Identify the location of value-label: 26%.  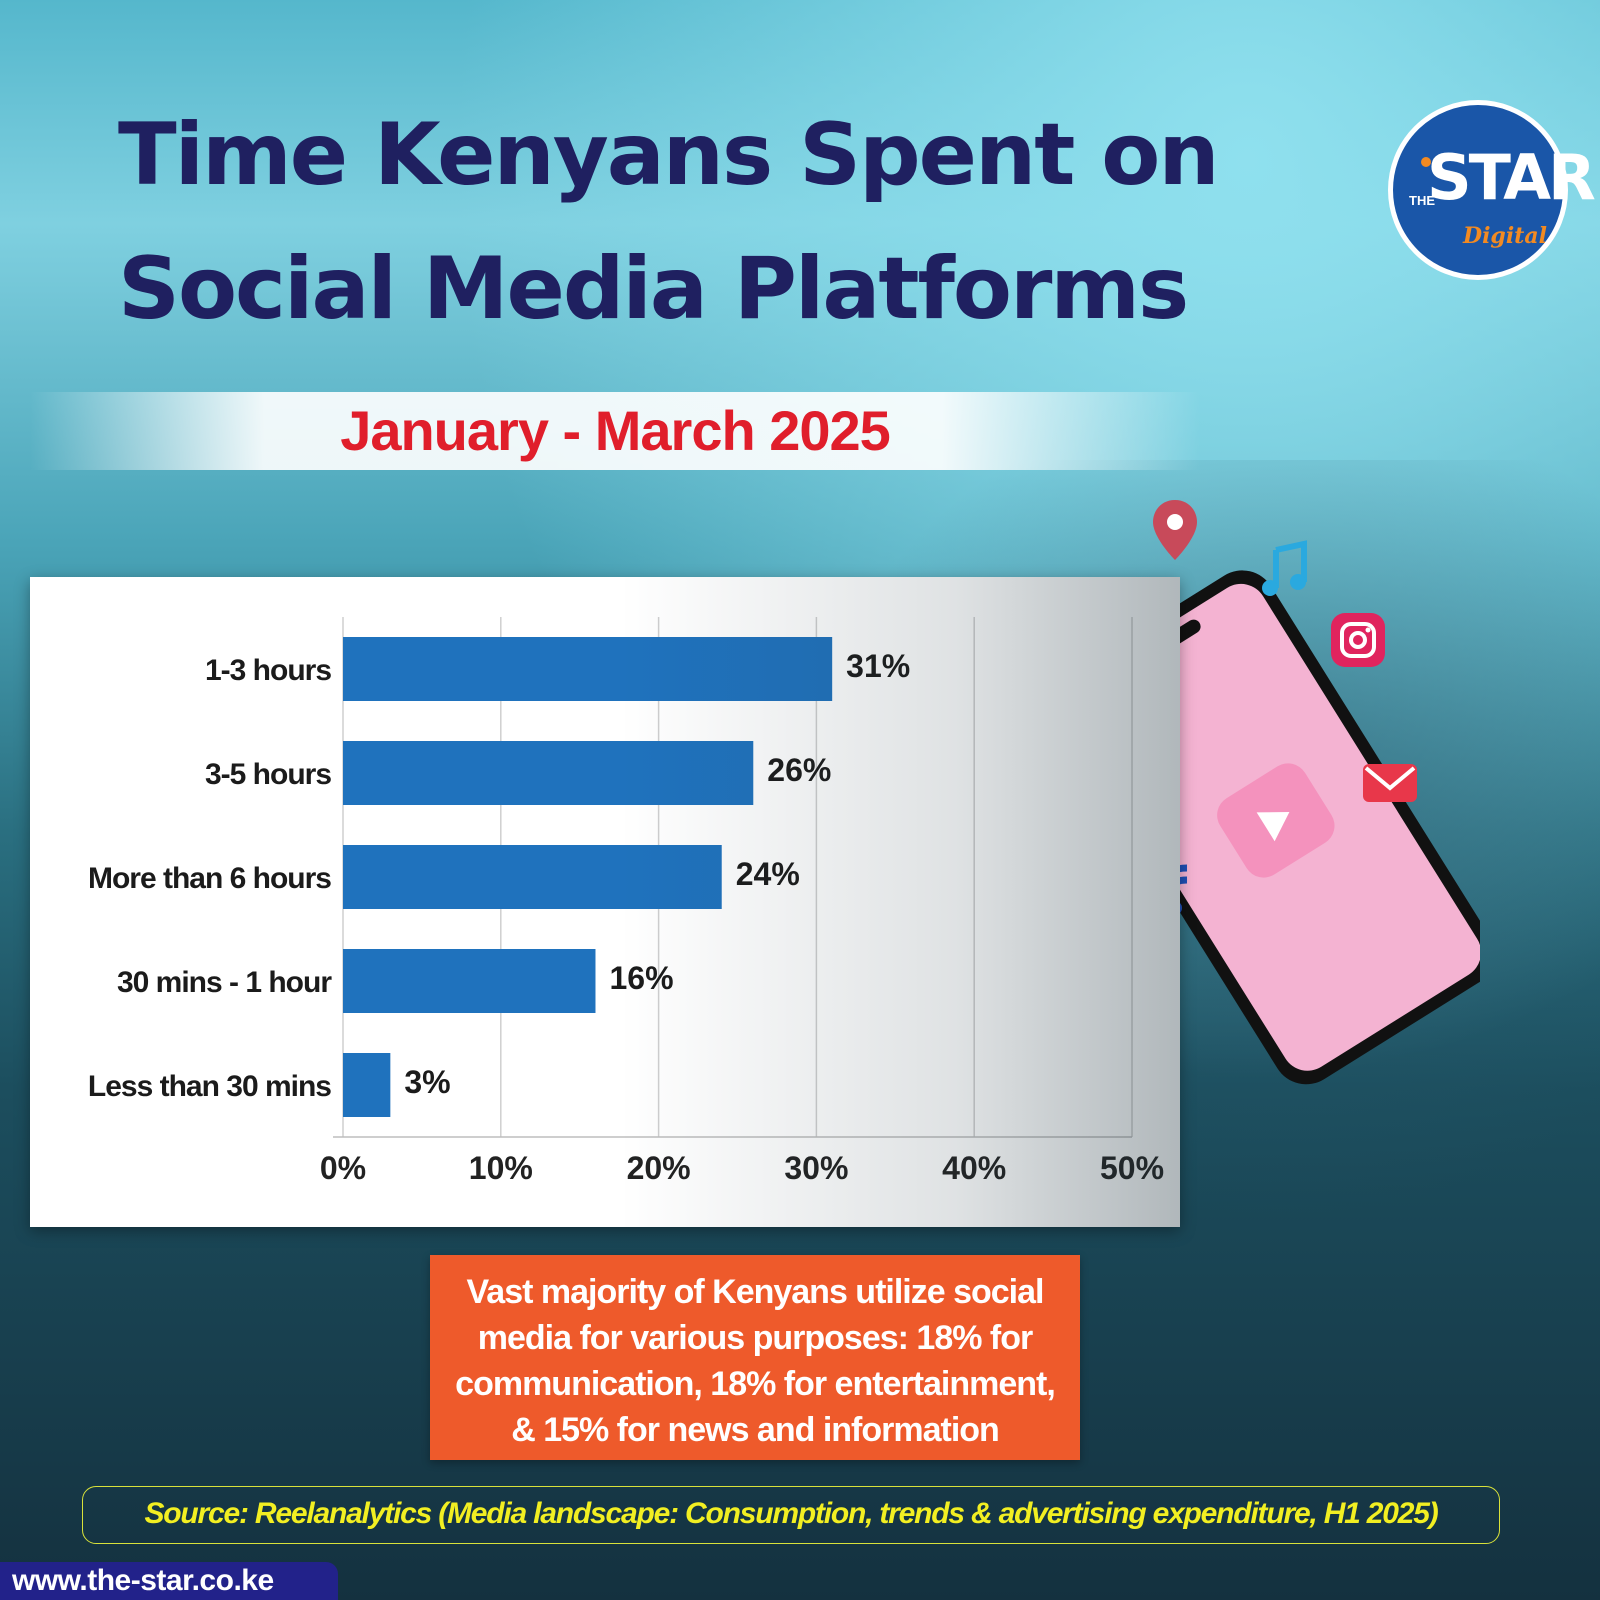
(799, 770).